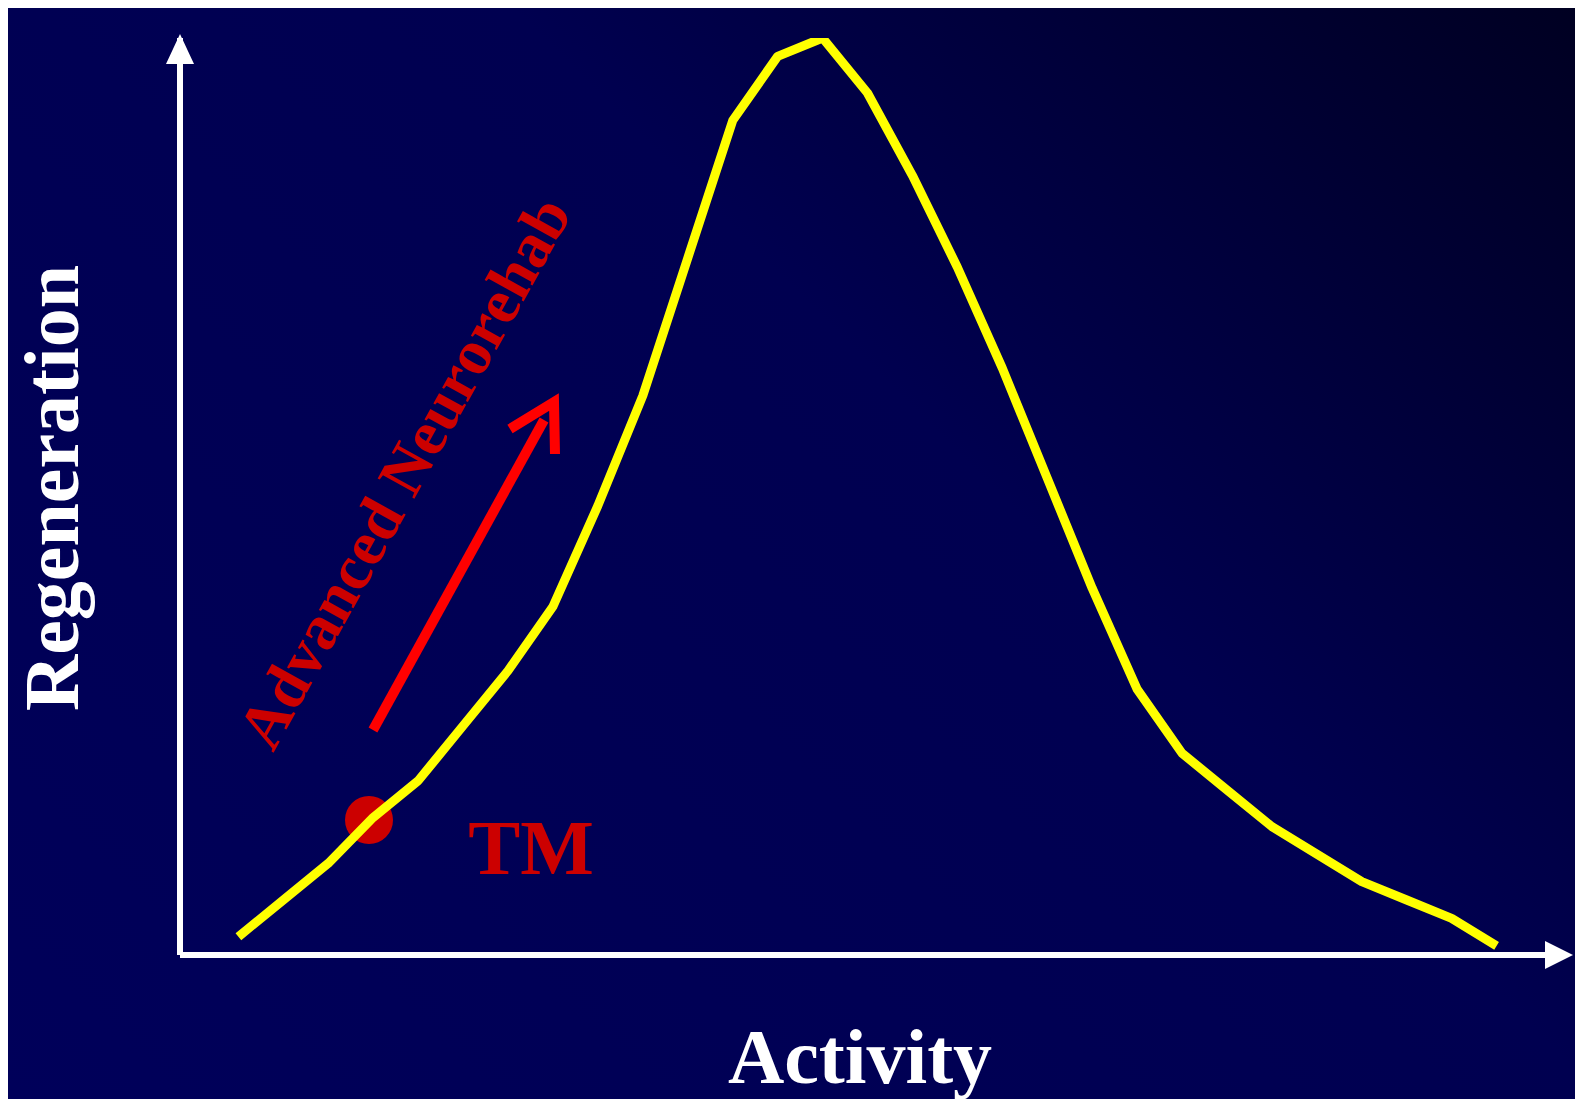  I want to click on y-axis-title: Regeneration, so click(51, 488).